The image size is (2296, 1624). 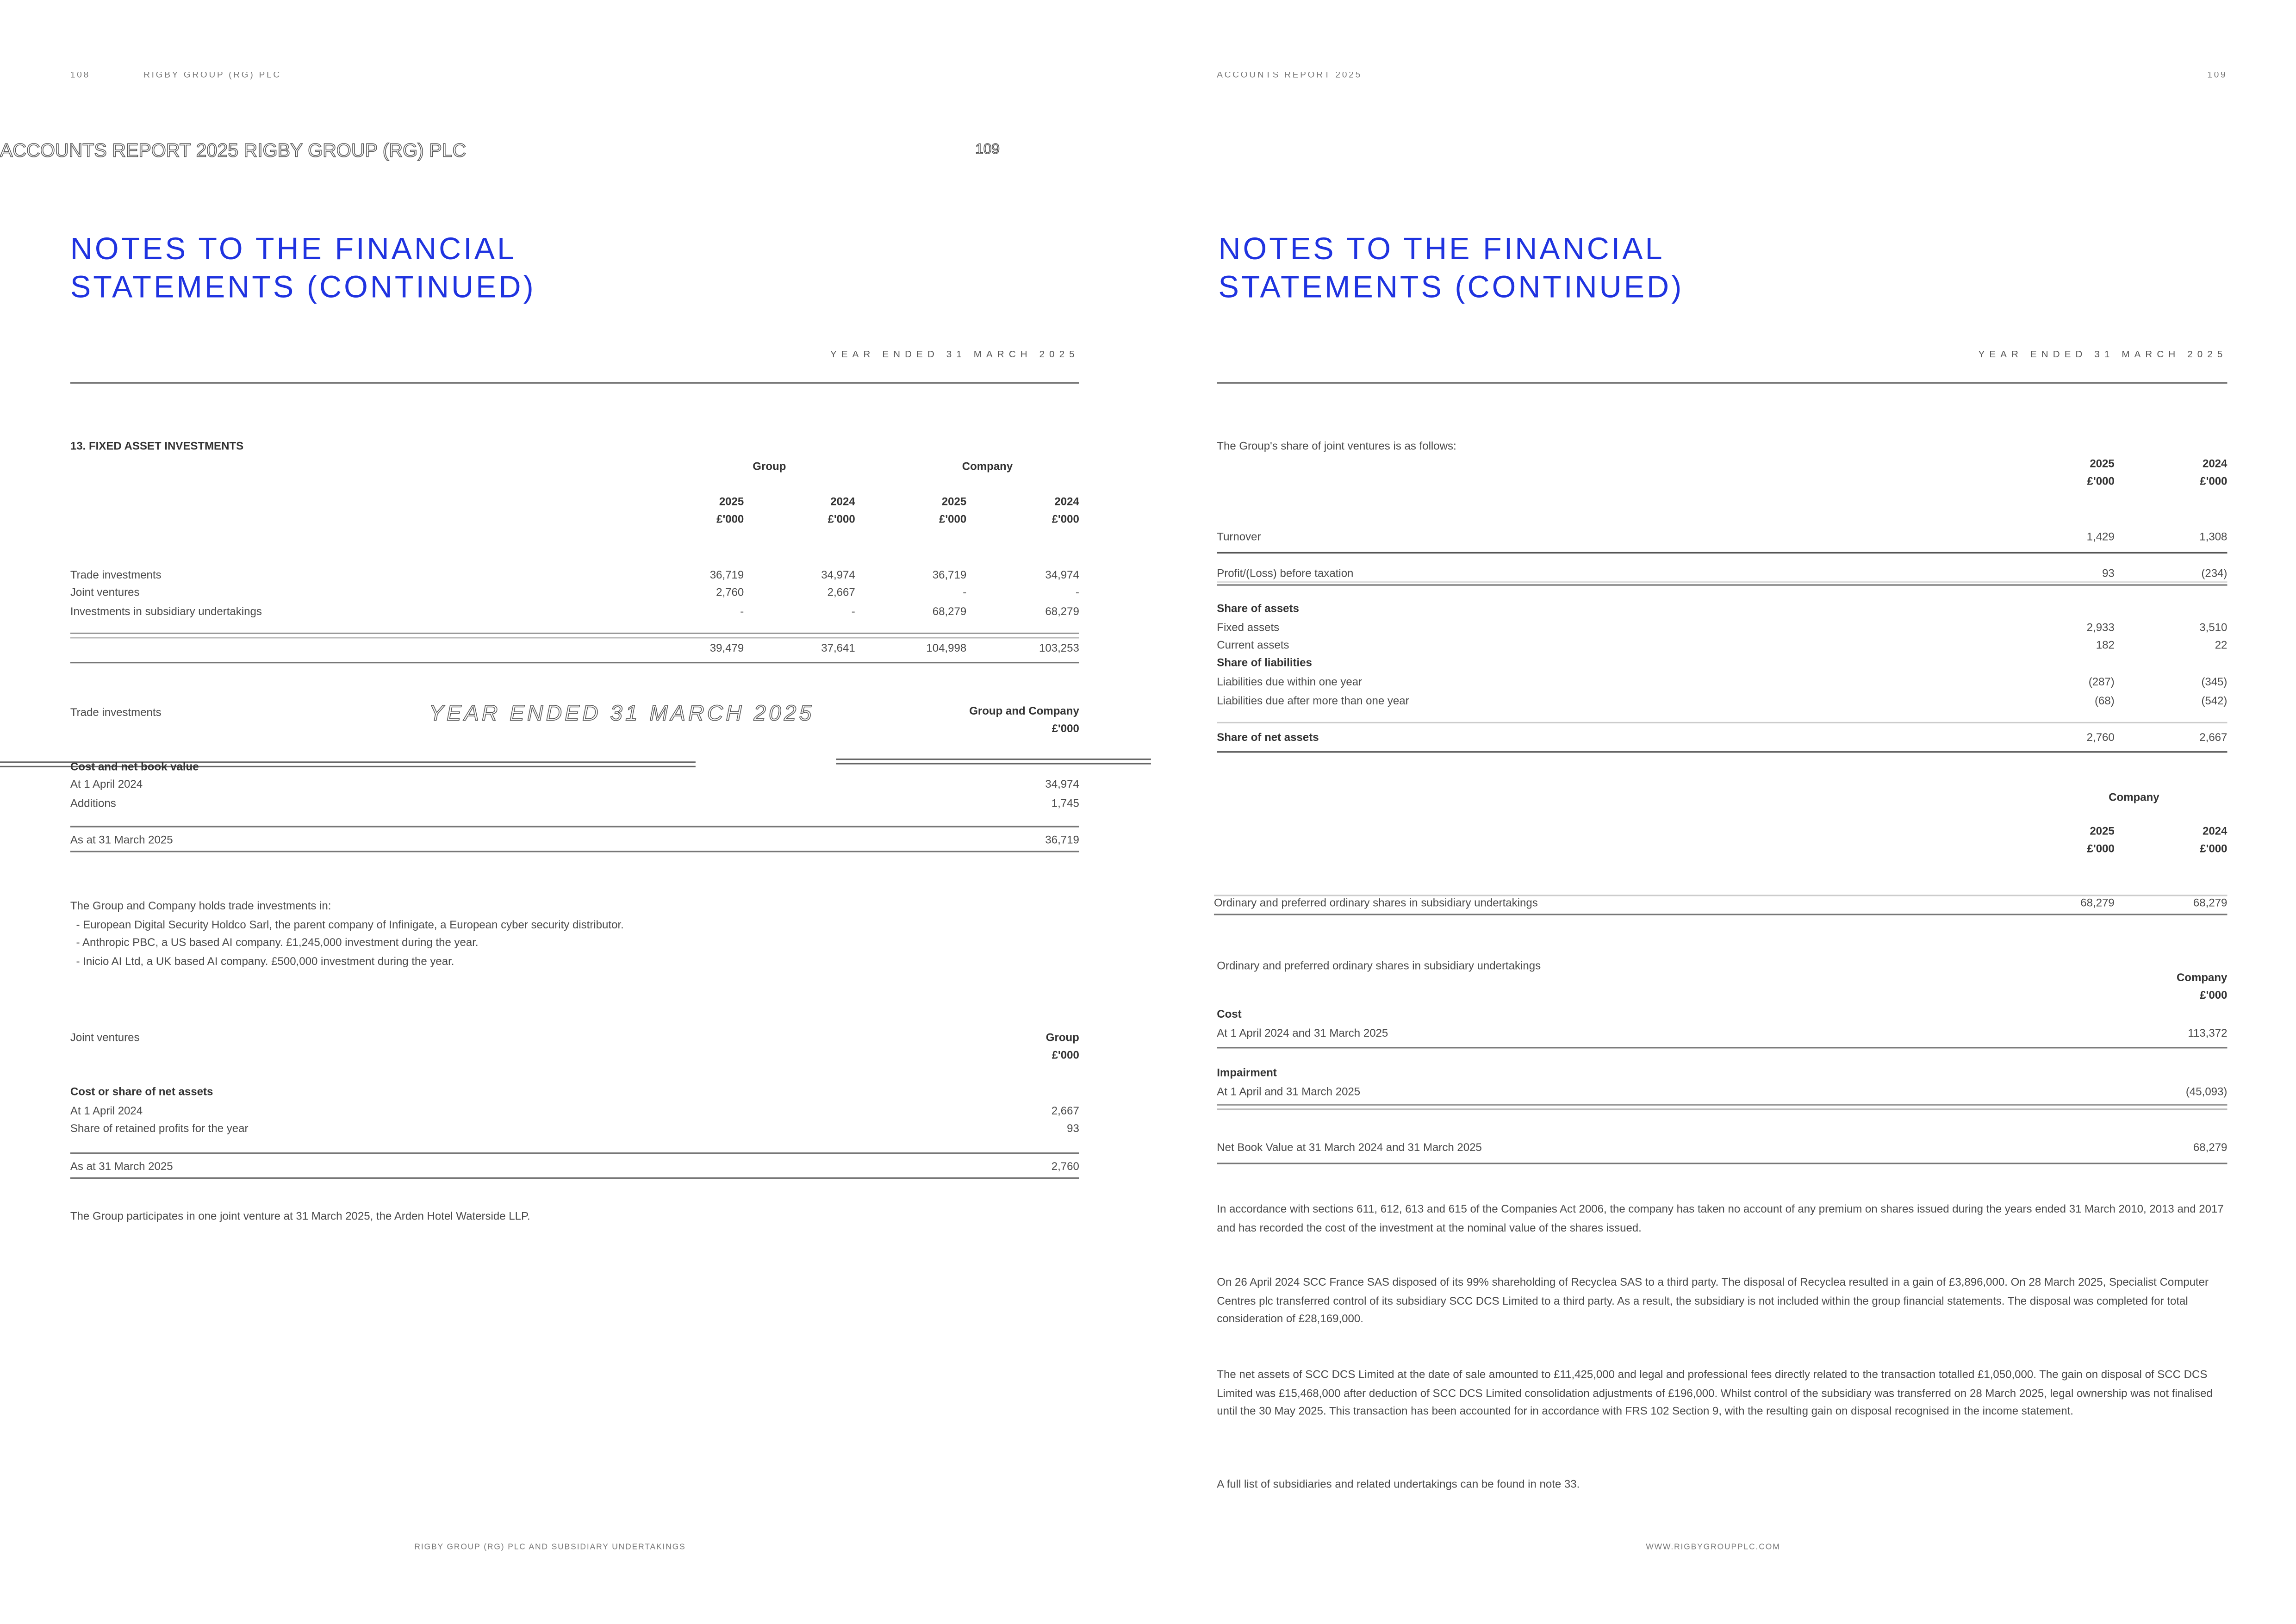 I want to click on overlay-page-number: 109, so click(x=987, y=150).